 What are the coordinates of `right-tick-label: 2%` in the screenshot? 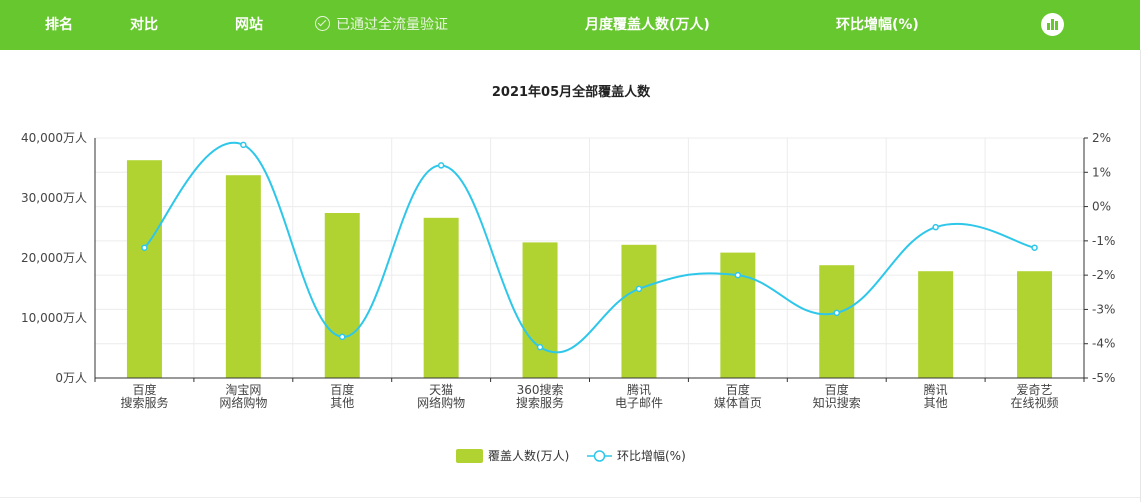 It's located at (1101, 138).